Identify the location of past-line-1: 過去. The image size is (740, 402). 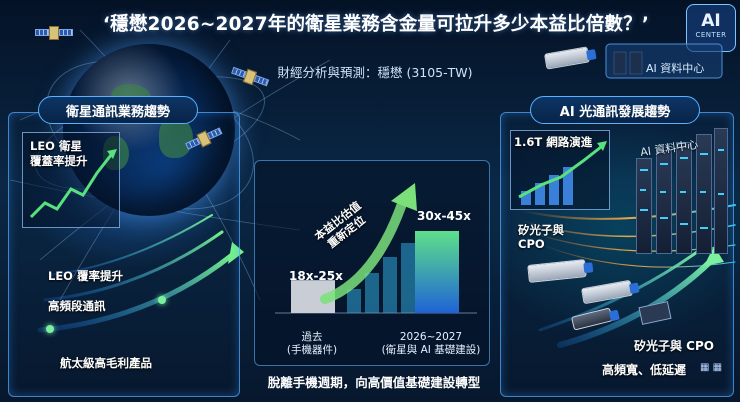
(312, 337).